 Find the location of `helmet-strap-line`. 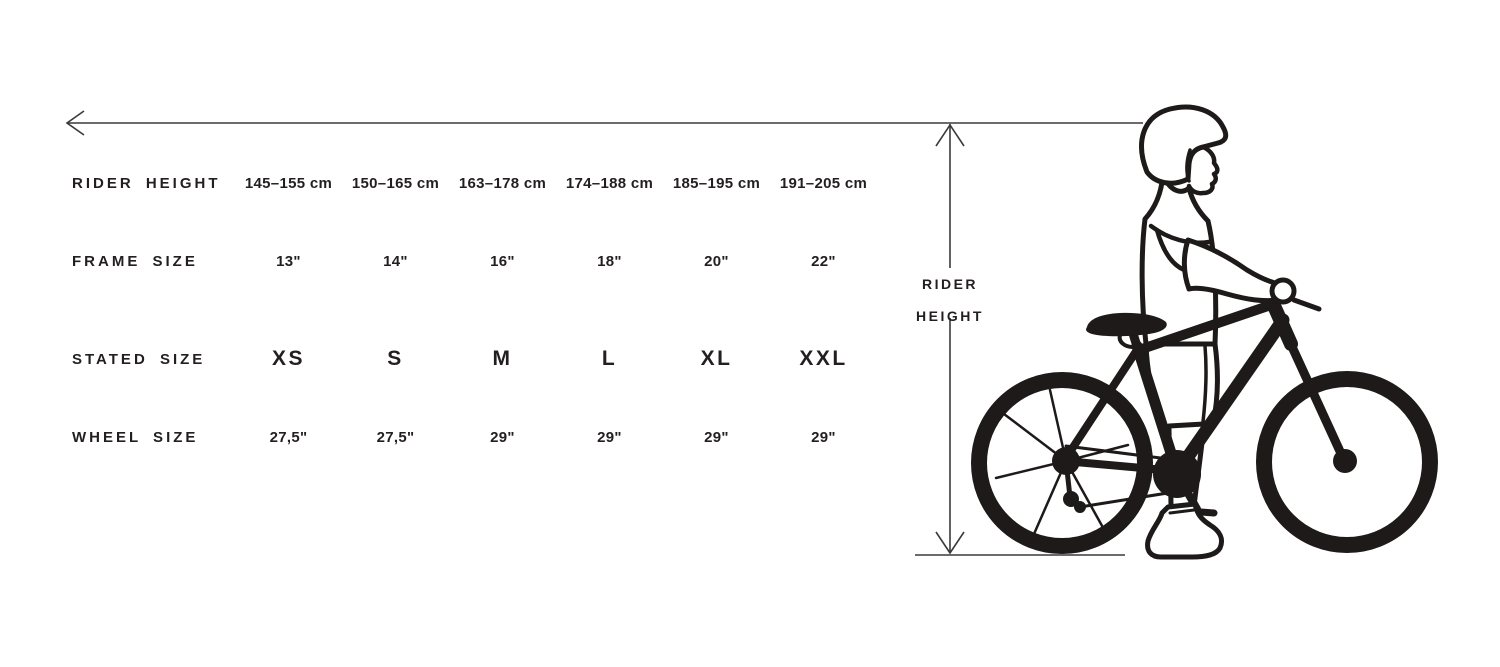

helmet-strap-line is located at coordinates (1188, 165).